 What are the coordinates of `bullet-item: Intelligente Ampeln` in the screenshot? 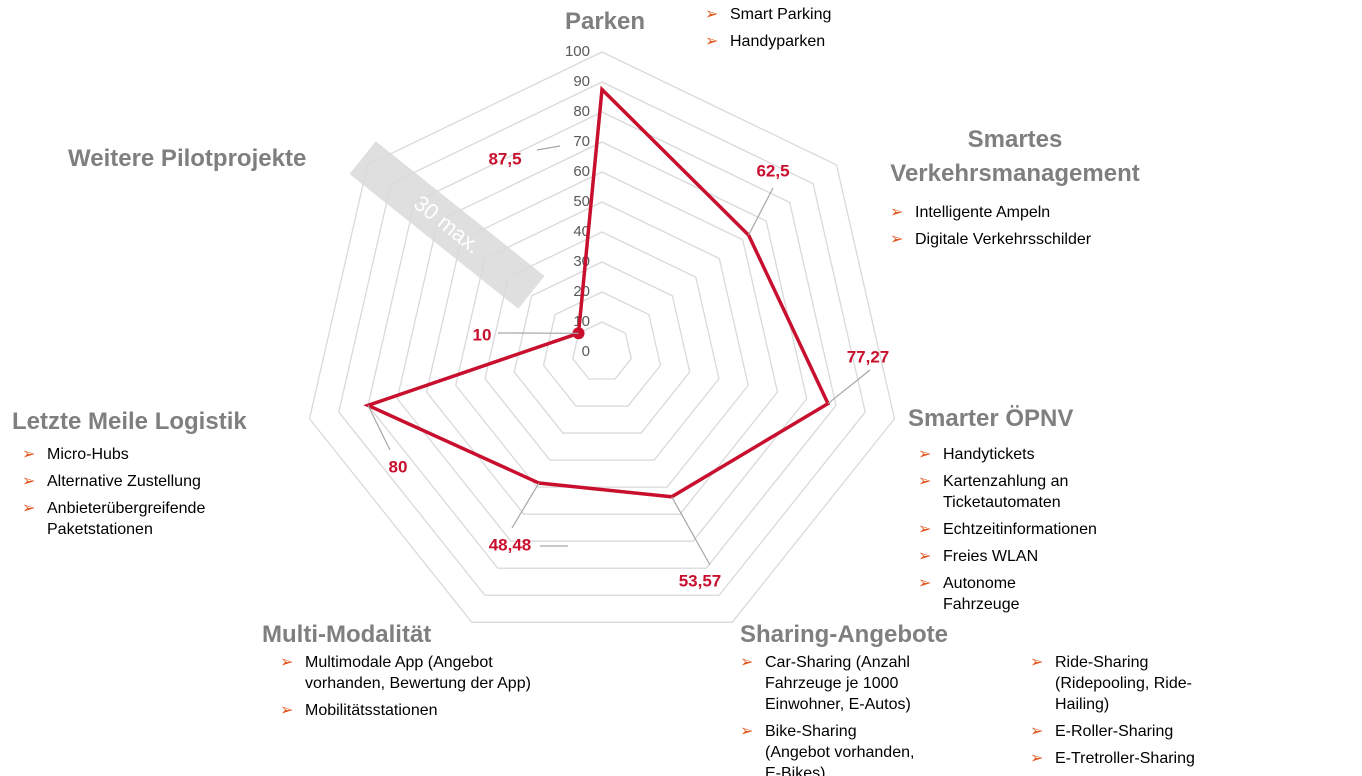 It's located at (1040, 212).